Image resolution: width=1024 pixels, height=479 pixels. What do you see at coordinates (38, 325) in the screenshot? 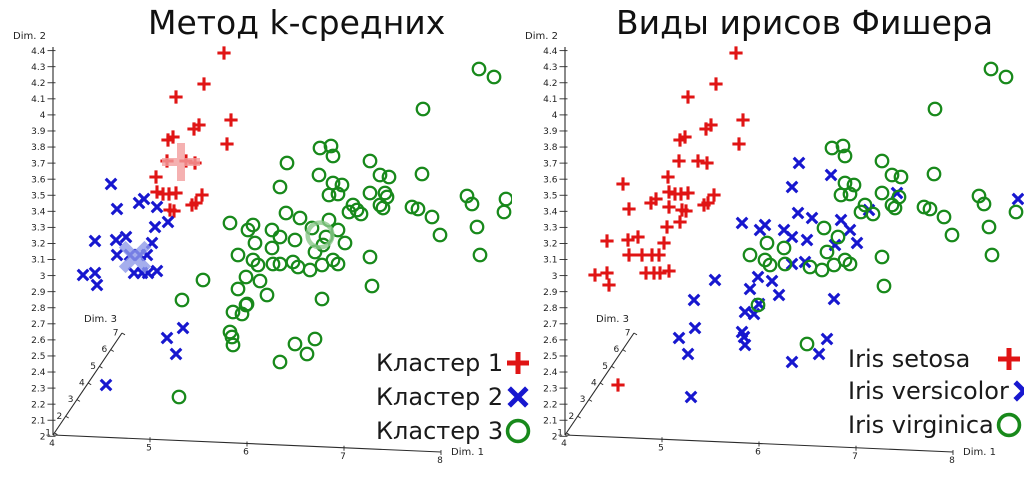
I see `svg-text: 2.7` at bounding box center [38, 325].